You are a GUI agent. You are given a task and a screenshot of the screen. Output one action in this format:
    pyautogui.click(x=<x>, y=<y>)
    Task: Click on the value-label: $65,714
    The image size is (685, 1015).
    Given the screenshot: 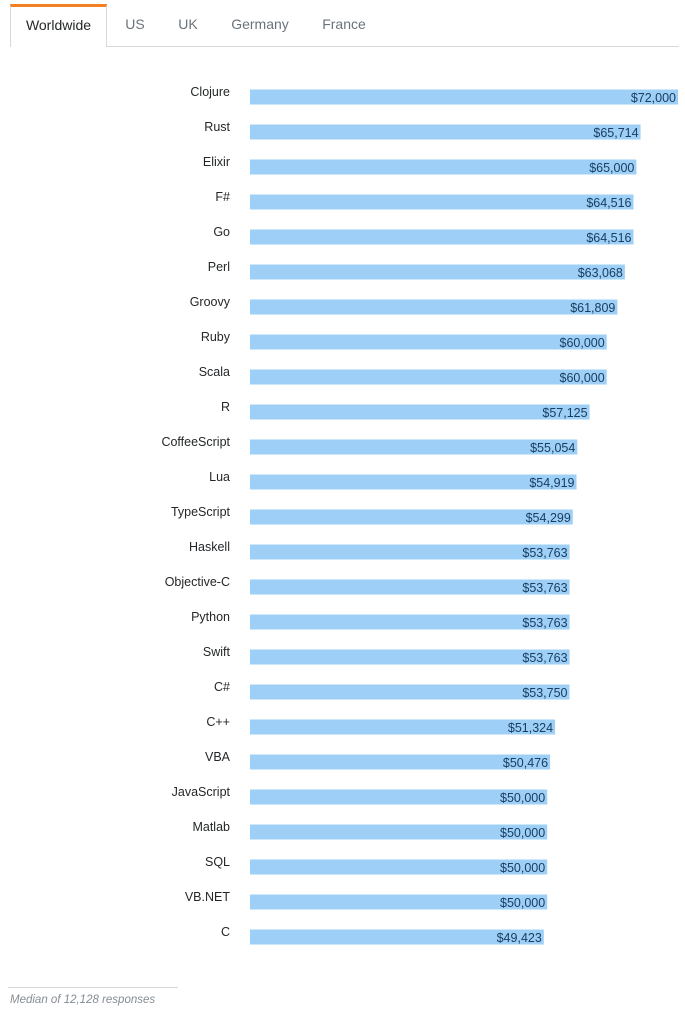 What is the action you would take?
    pyautogui.click(x=615, y=133)
    